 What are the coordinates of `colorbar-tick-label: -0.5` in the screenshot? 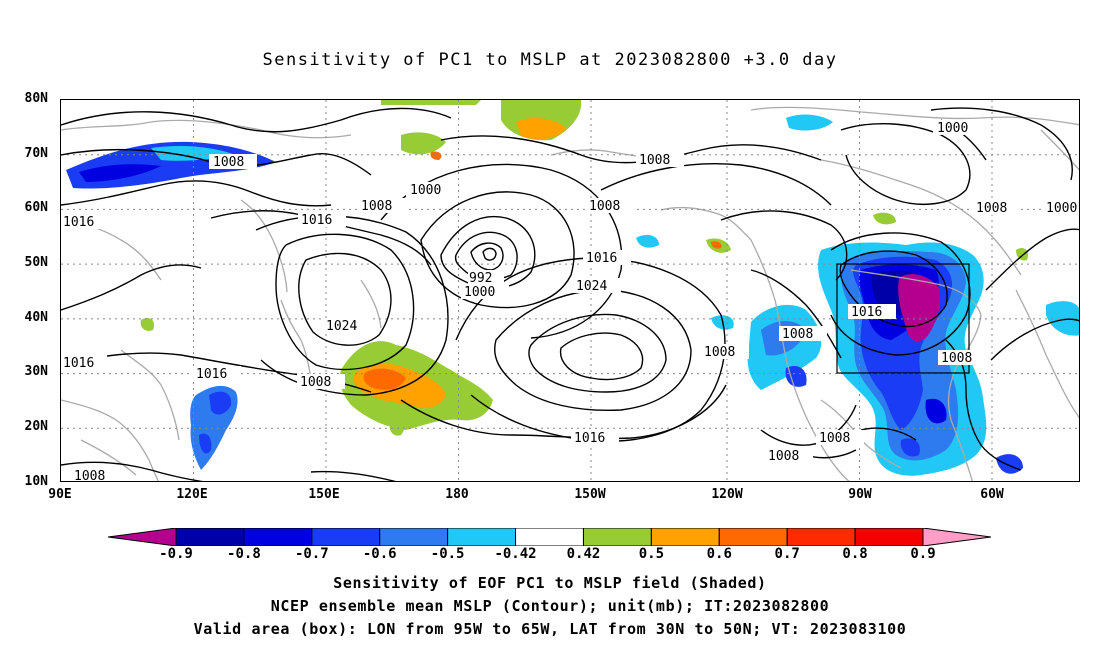 It's located at (447, 554).